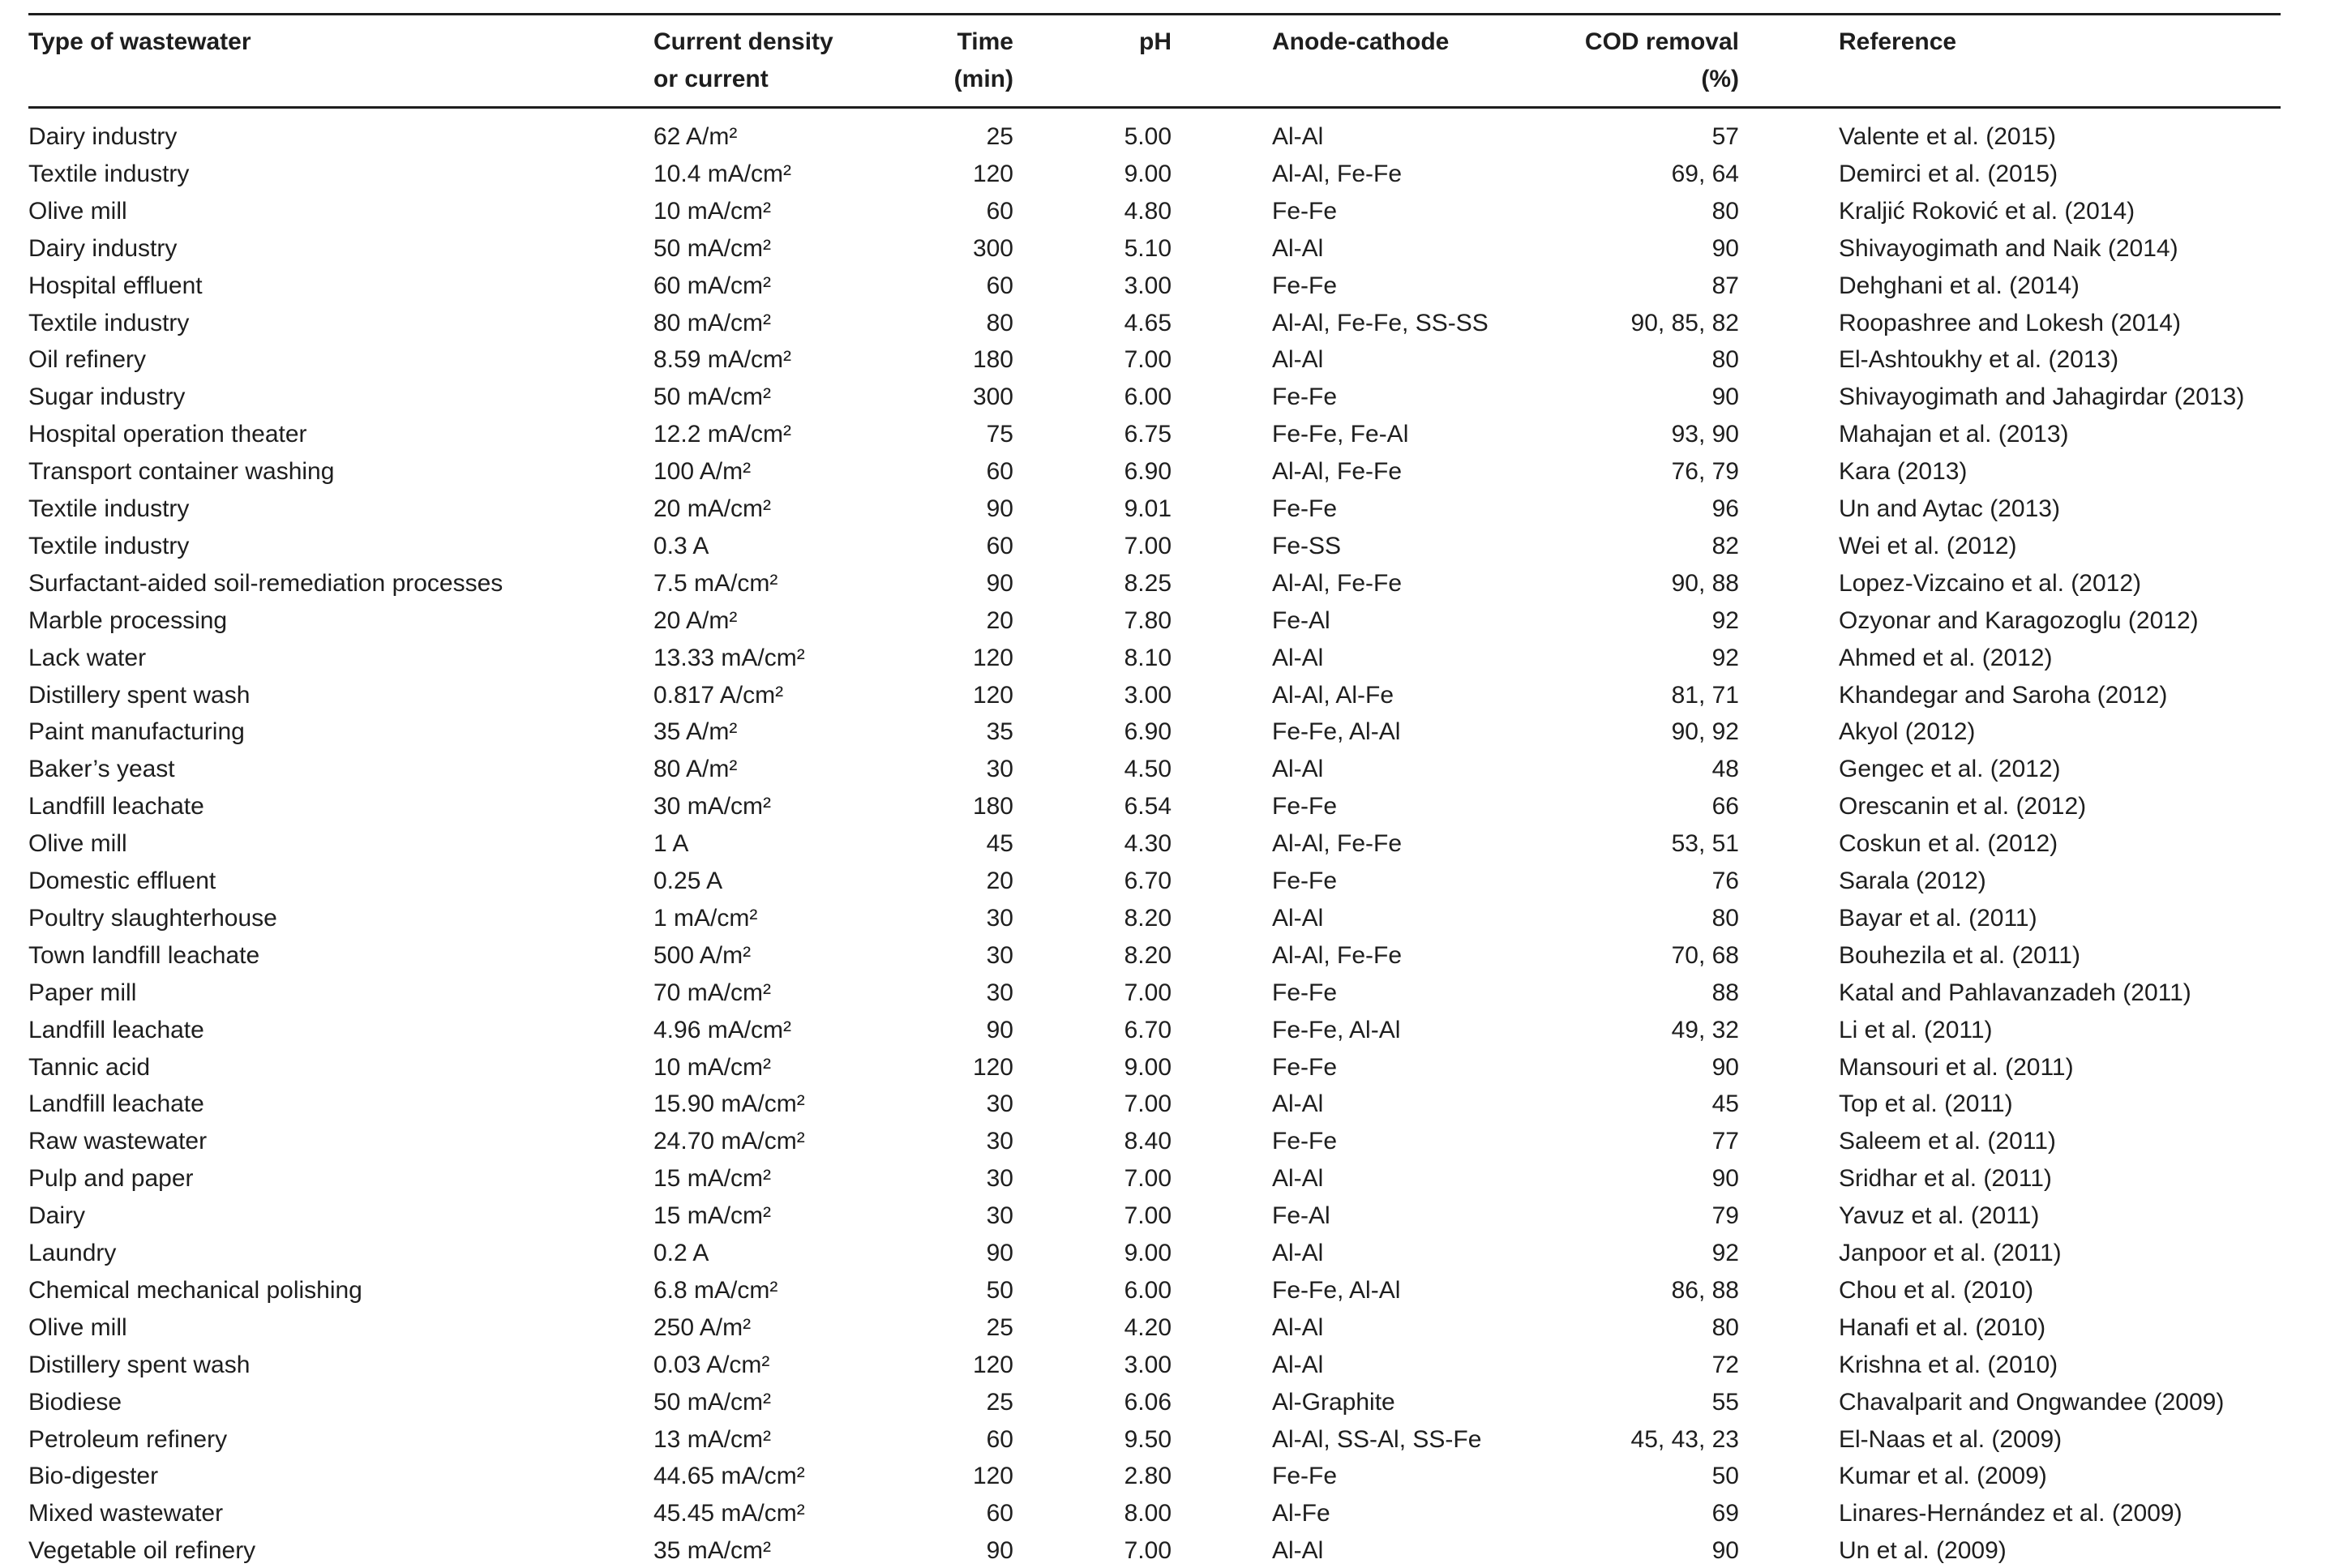 The image size is (2326, 1568). What do you see at coordinates (1979, 360) in the screenshot?
I see `table-cell: El-Ashtoukhy et al. (2013)` at bounding box center [1979, 360].